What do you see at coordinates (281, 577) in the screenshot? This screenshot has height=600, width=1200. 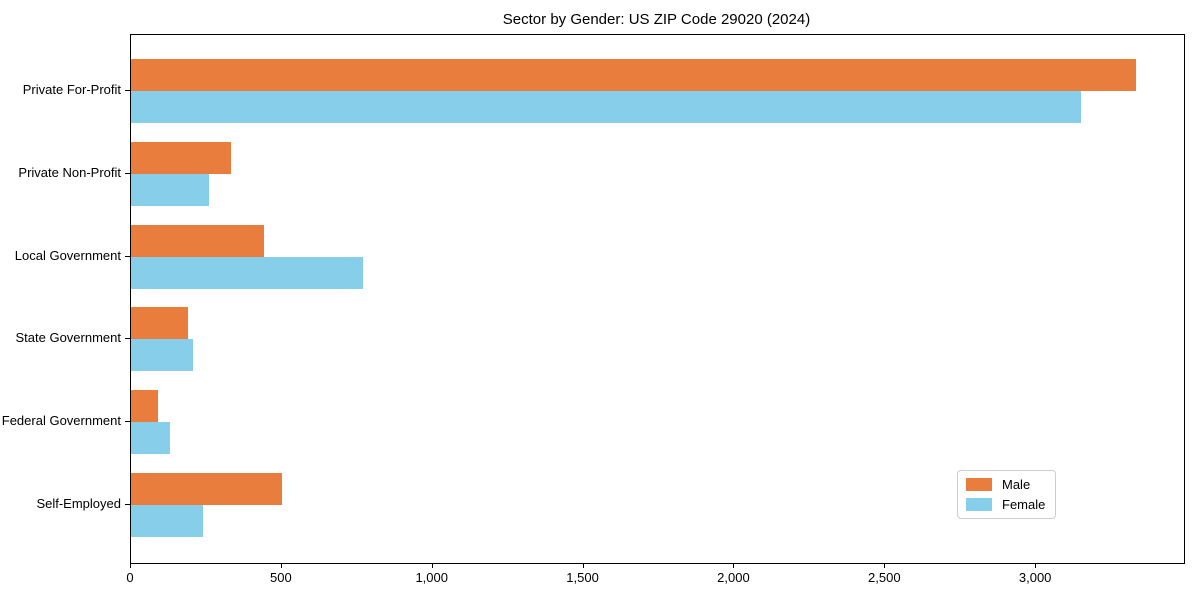 I see `x-tick-label: 500` at bounding box center [281, 577].